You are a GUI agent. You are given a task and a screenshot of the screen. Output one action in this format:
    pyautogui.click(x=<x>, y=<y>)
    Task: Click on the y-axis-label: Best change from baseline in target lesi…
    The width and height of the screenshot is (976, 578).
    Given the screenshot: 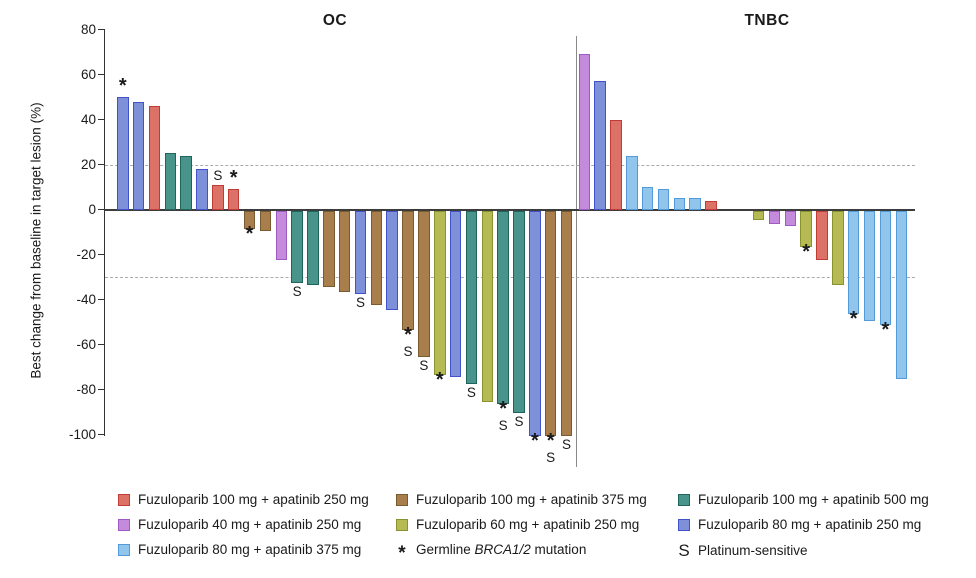 What is the action you would take?
    pyautogui.click(x=36, y=240)
    